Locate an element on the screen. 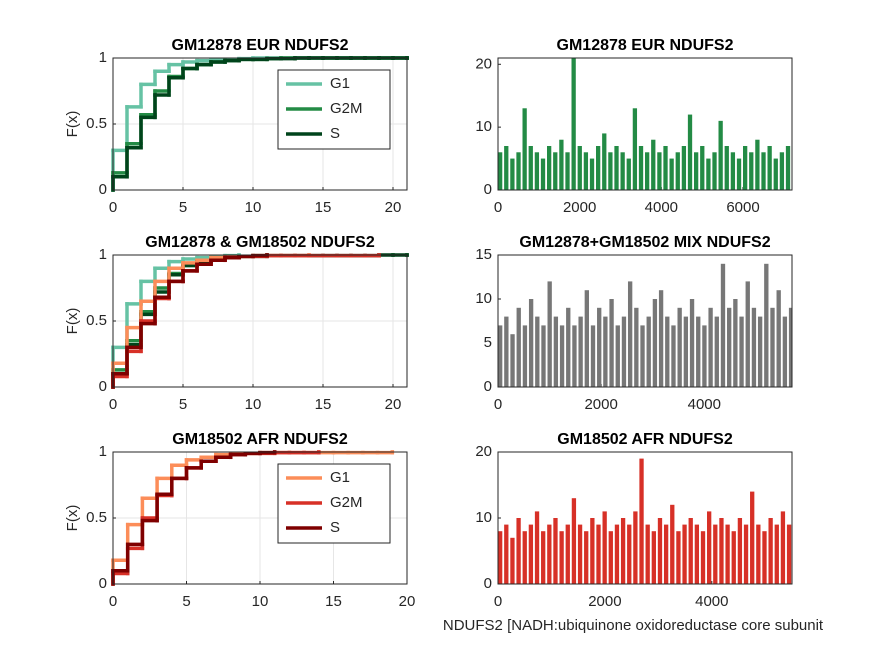 The height and width of the screenshot is (656, 875). x-tick-label: 10 is located at coordinates (253, 207).